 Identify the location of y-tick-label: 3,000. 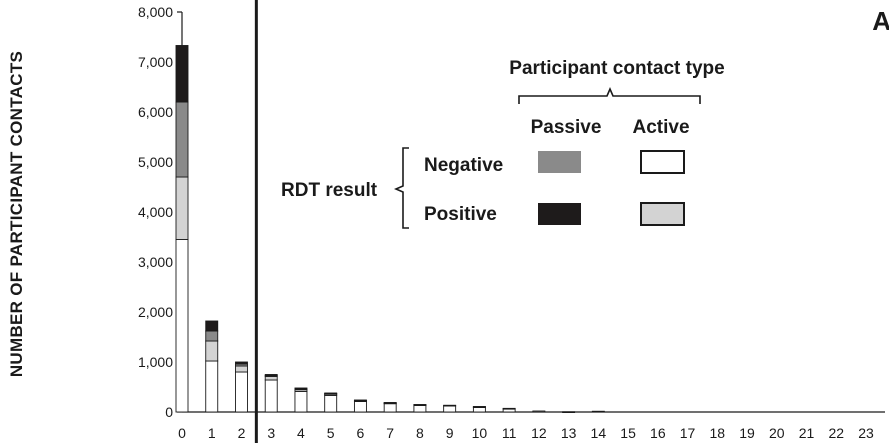
(155, 262).